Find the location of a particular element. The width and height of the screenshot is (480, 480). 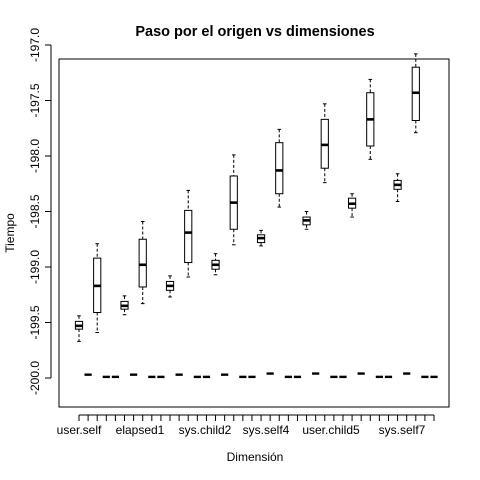

y-tick-label: -199.5 is located at coordinates (35, 322).